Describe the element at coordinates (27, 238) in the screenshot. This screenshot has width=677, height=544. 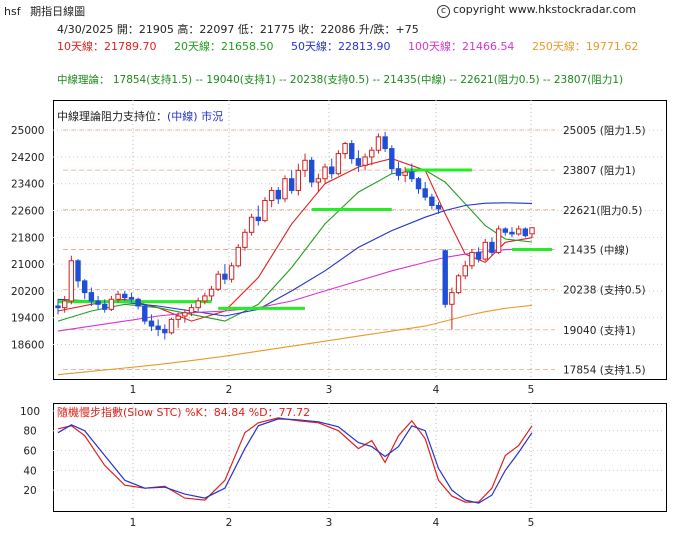
I see `y-tick-label: 21800` at that location.